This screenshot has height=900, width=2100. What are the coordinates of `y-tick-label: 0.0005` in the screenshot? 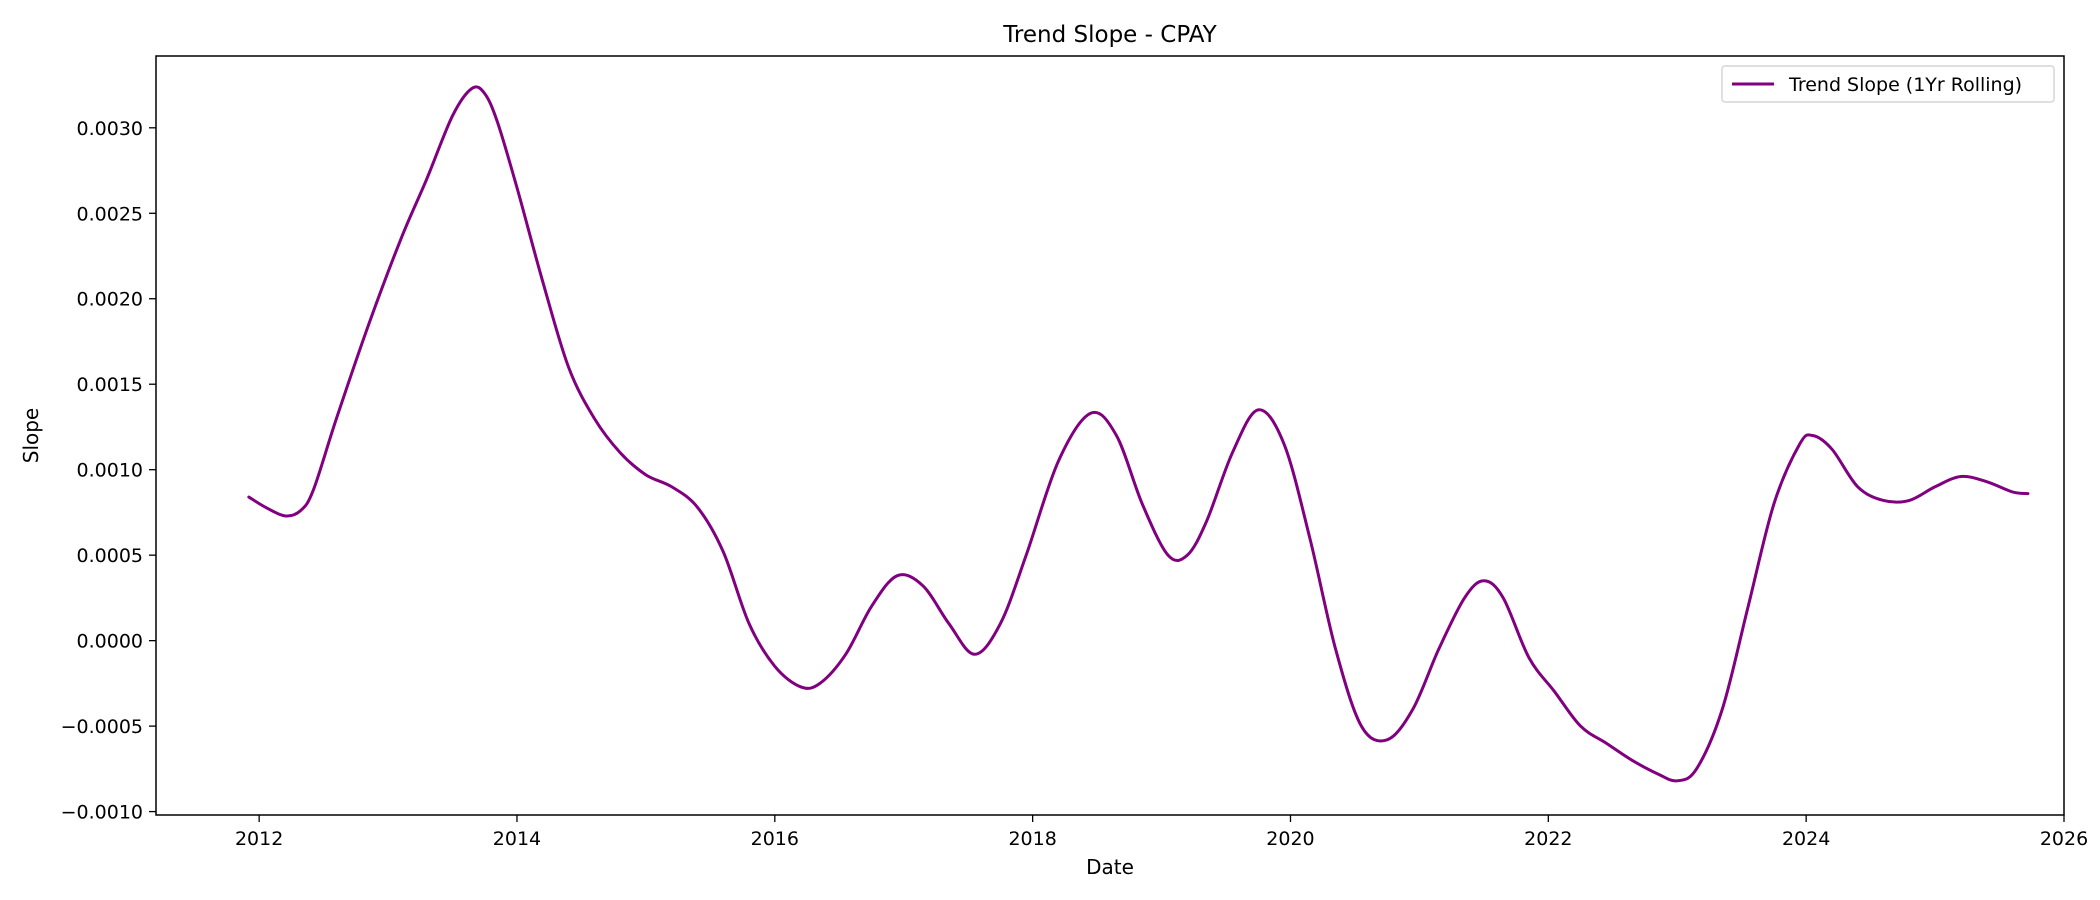 It's located at (110, 556).